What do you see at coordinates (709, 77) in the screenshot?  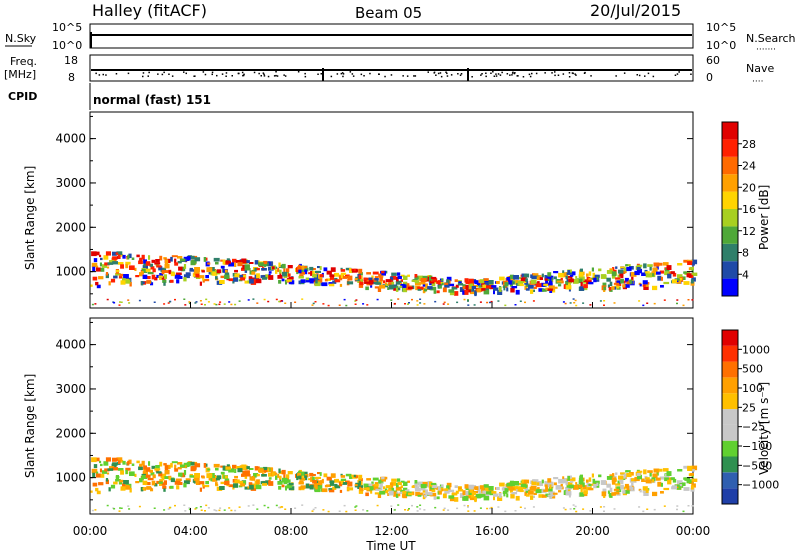 I see `nave-tick-bottom: 0` at bounding box center [709, 77].